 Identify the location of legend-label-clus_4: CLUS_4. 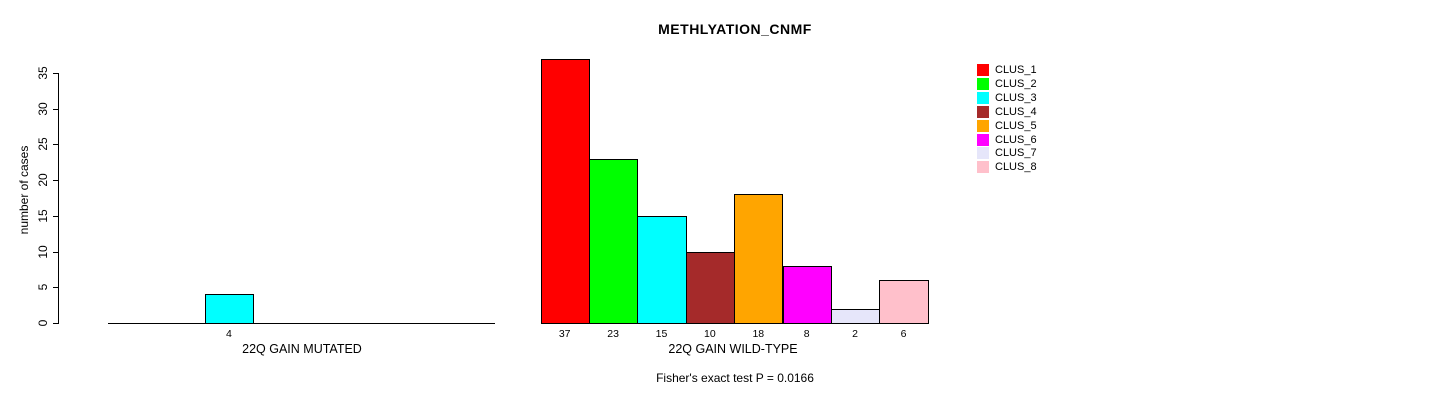
(1016, 111).